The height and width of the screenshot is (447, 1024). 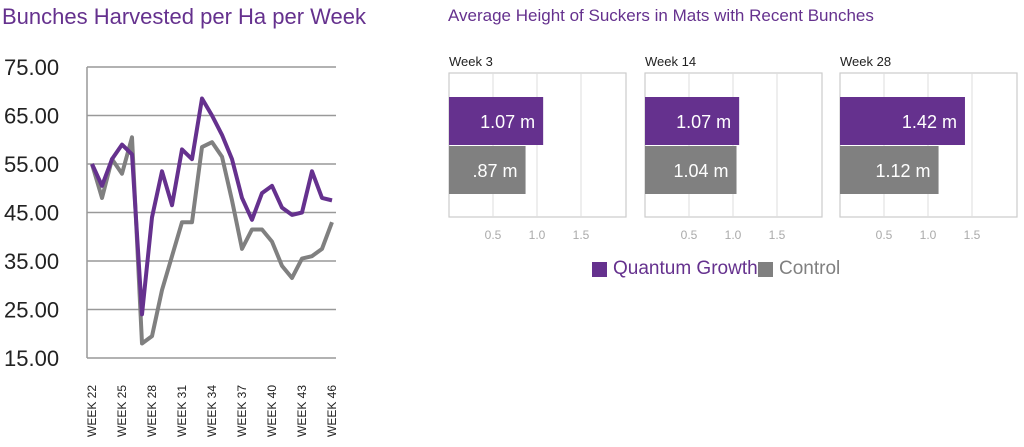 I want to click on x-tick-label: WEEK 46, so click(x=332, y=411).